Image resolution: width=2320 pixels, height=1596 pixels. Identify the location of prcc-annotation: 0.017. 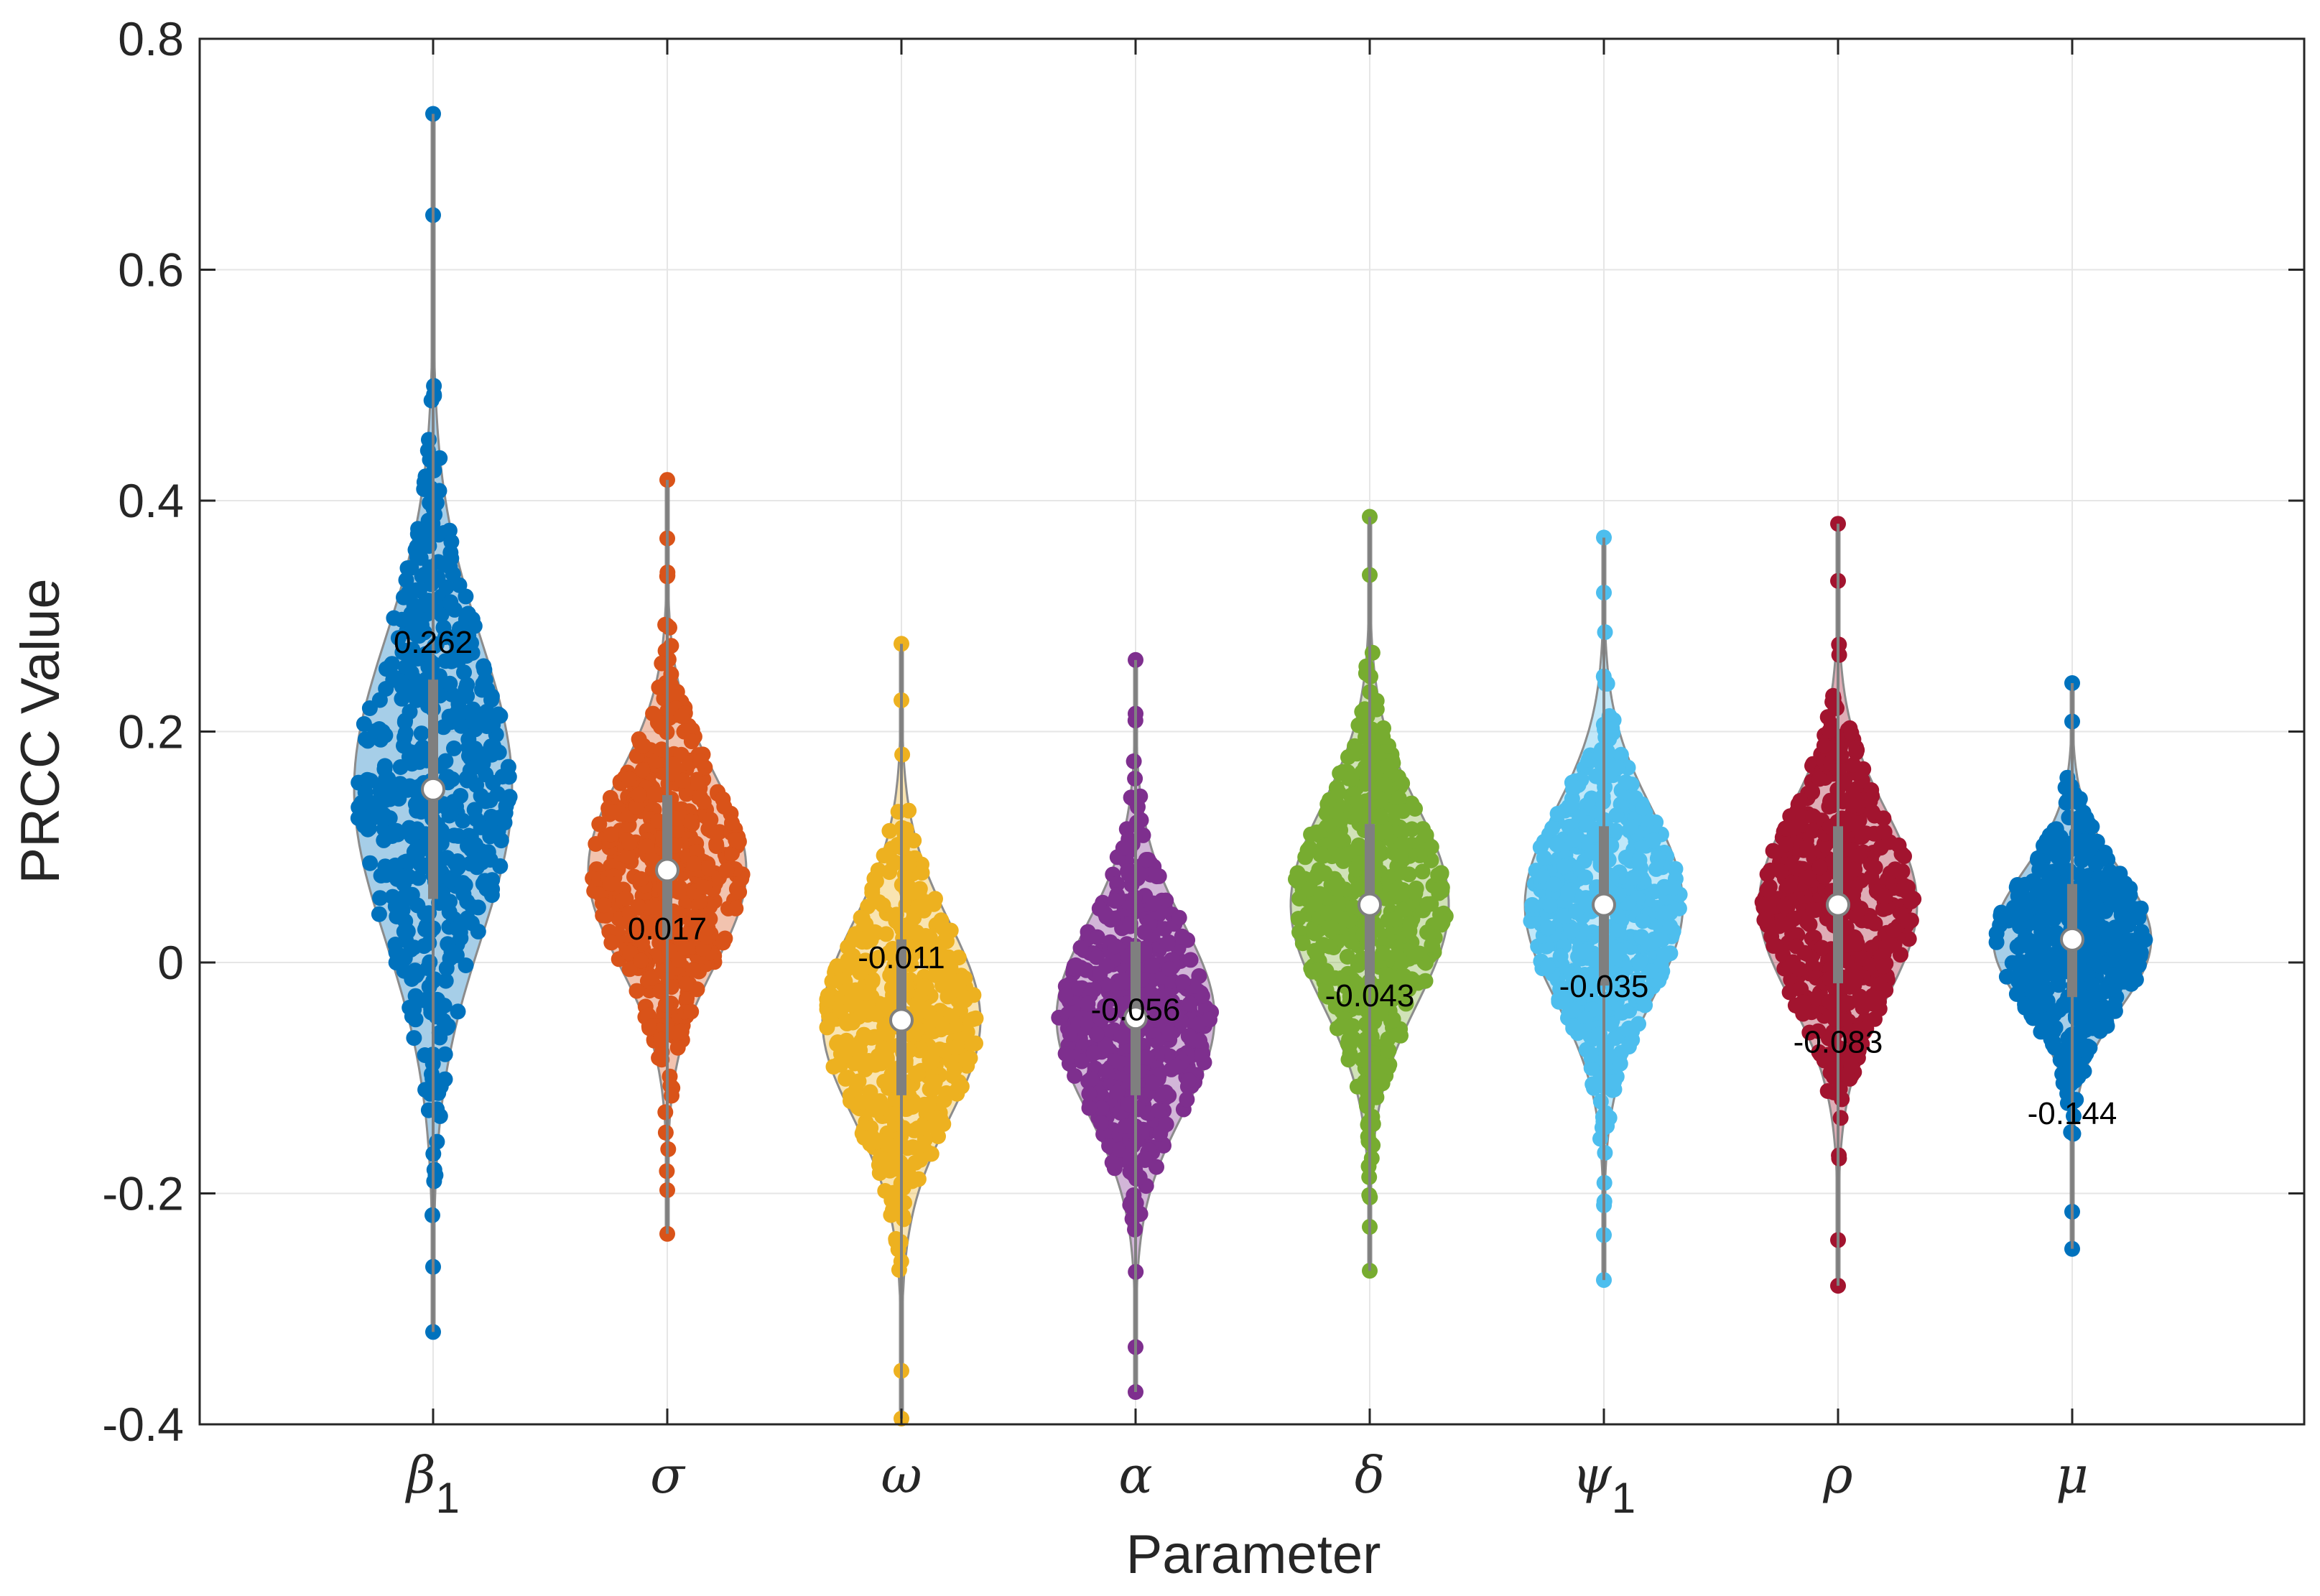
(667, 929).